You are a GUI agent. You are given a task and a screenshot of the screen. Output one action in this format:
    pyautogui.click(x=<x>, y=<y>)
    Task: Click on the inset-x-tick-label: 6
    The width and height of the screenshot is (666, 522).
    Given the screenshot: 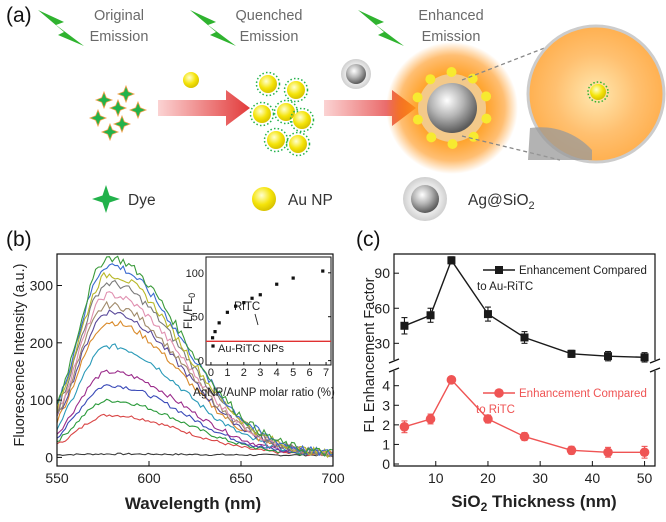 What is the action you would take?
    pyautogui.click(x=310, y=373)
    